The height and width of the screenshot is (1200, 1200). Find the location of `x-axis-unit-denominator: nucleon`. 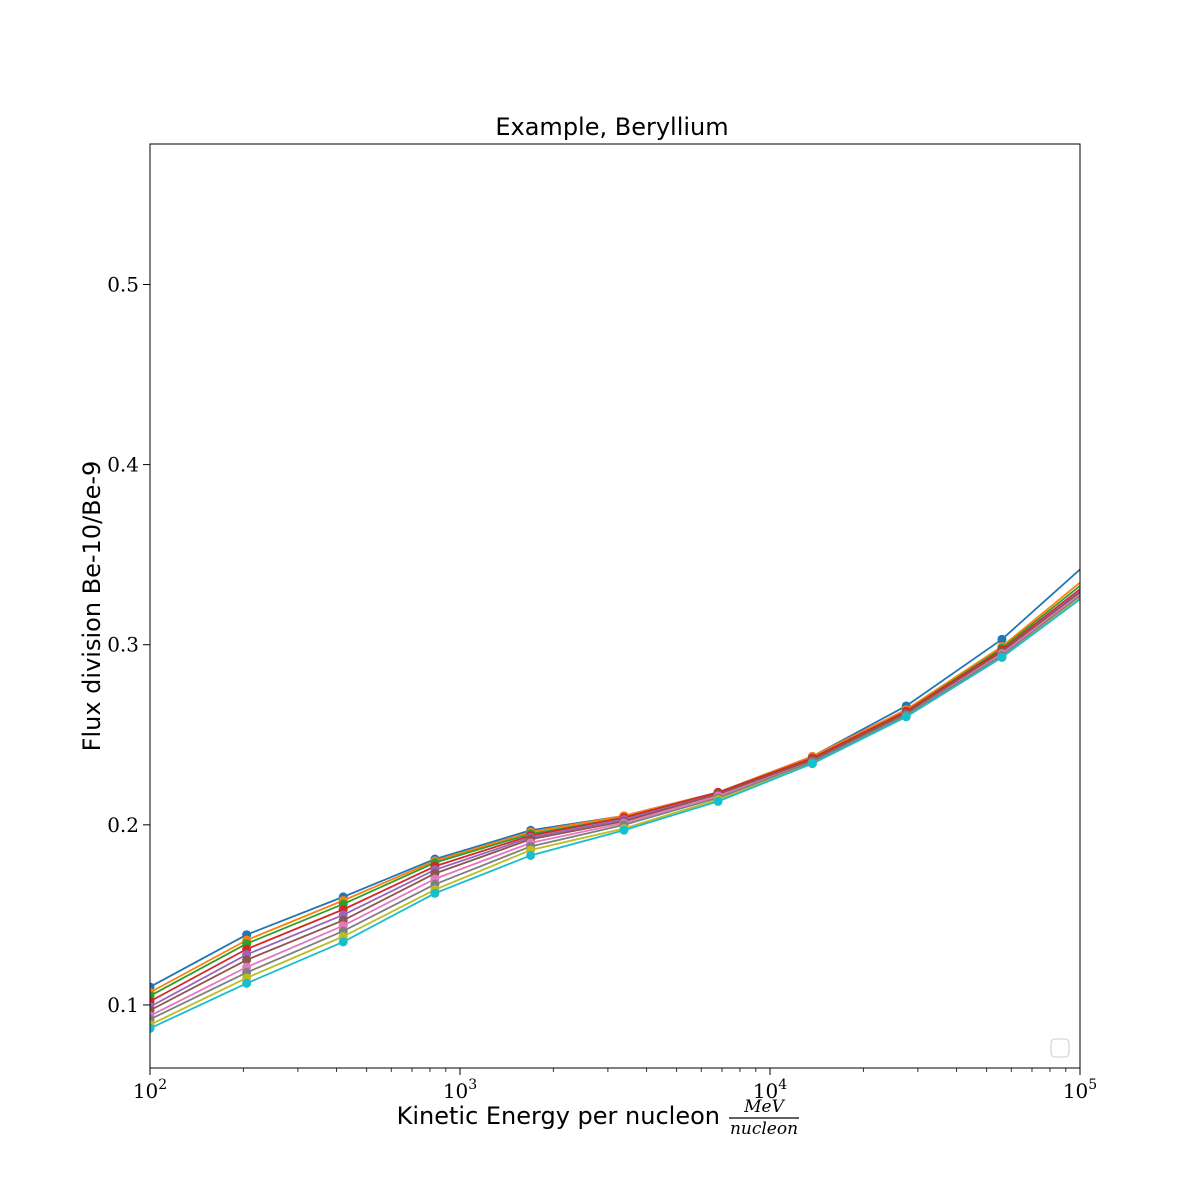

x-axis-unit-denominator: nucleon is located at coordinates (764, 1129).